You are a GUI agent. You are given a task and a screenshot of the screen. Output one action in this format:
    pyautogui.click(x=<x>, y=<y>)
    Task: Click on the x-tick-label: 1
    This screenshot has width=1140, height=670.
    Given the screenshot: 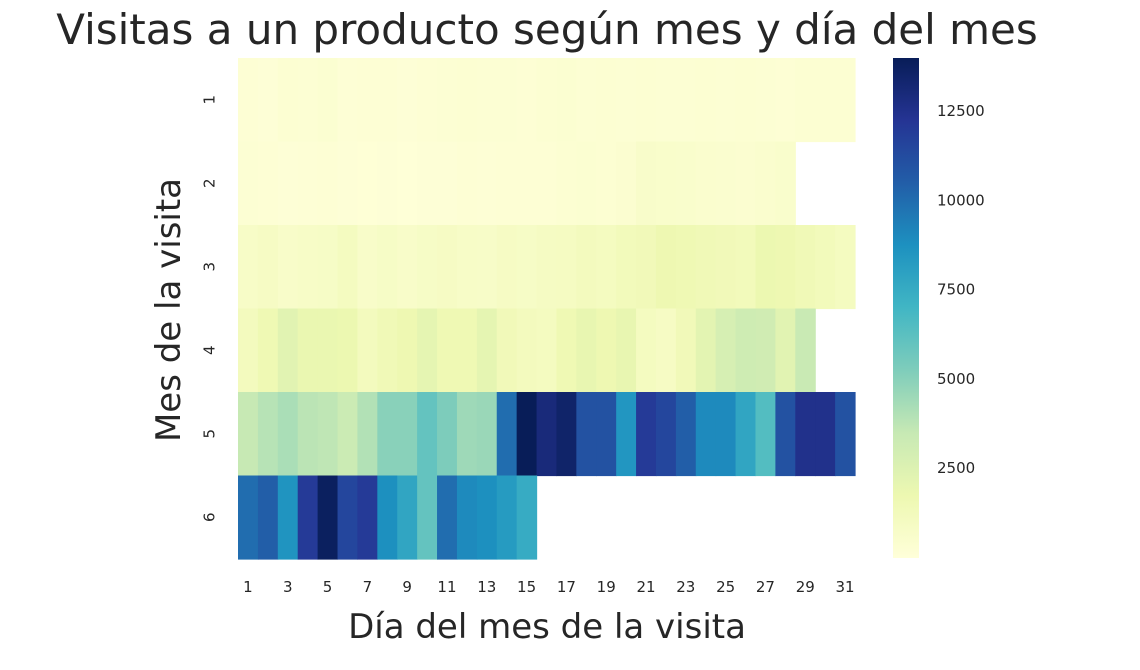 What is the action you would take?
    pyautogui.click(x=248, y=587)
    